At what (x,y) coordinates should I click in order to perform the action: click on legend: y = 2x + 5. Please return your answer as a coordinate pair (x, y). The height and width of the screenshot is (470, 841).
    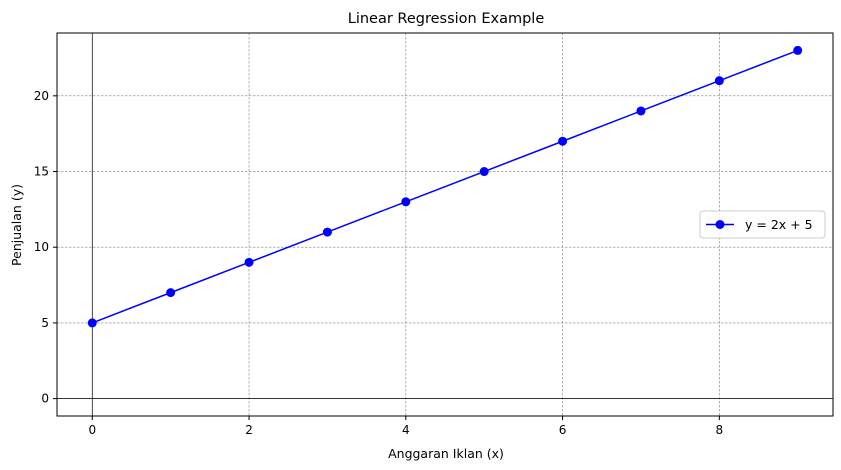
    Looking at the image, I should click on (762, 224).